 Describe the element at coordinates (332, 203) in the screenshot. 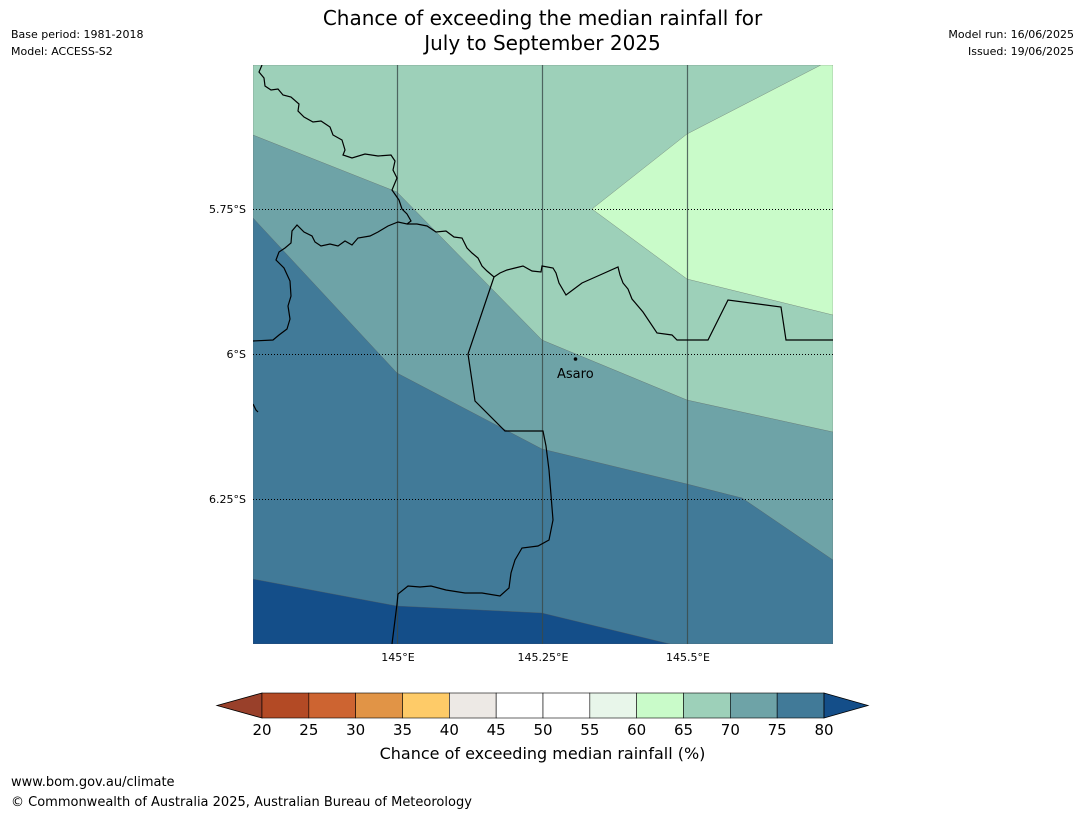

I see `boundary-north` at that location.